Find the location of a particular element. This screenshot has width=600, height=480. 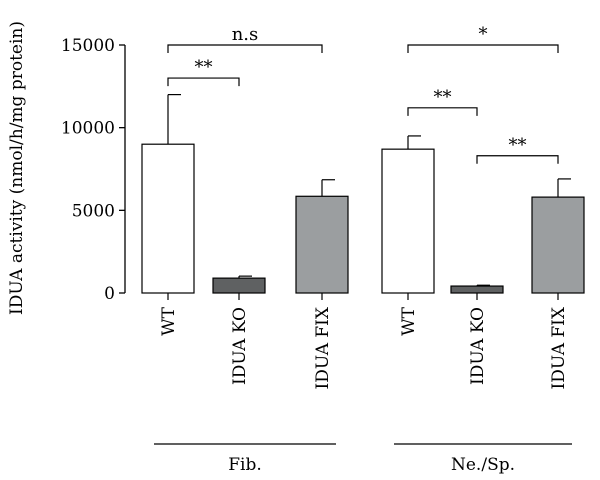

y-tick-label: 0 is located at coordinates (109, 294).